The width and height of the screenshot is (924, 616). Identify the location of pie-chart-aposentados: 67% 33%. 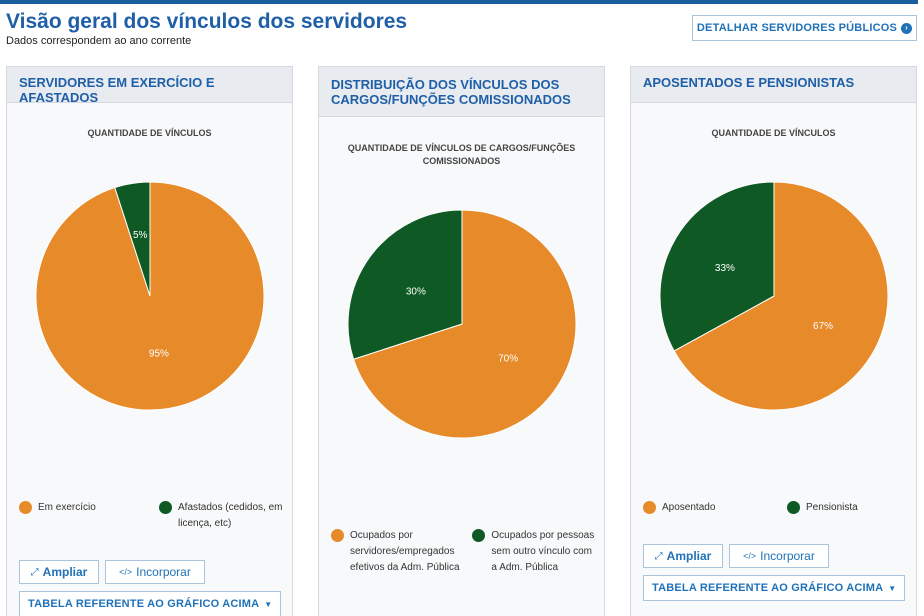
(774, 296).